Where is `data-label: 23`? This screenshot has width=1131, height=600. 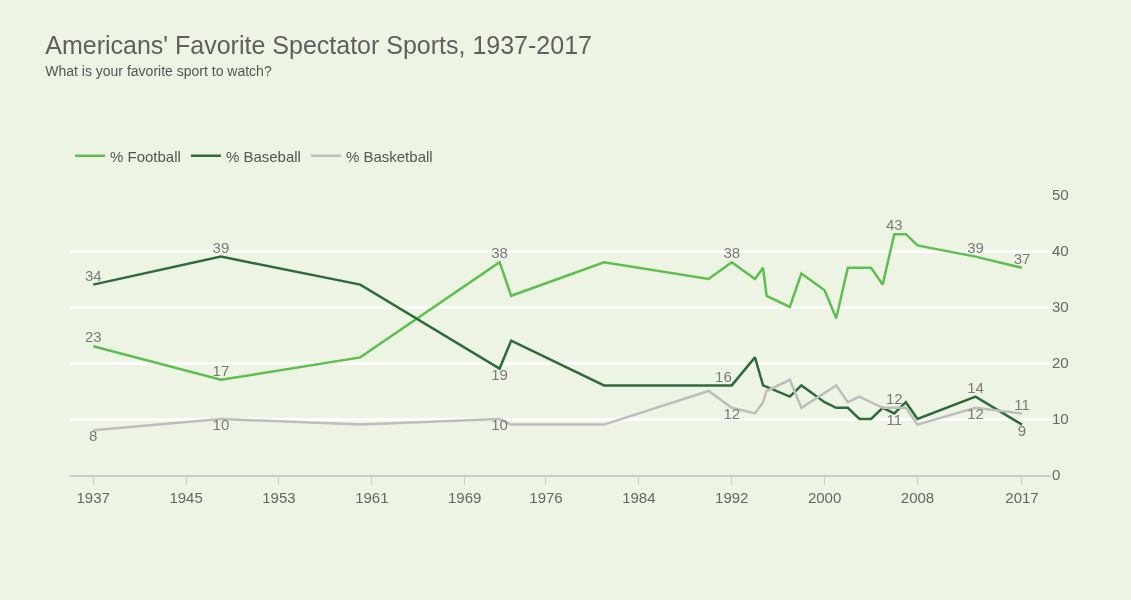 data-label: 23 is located at coordinates (93, 337).